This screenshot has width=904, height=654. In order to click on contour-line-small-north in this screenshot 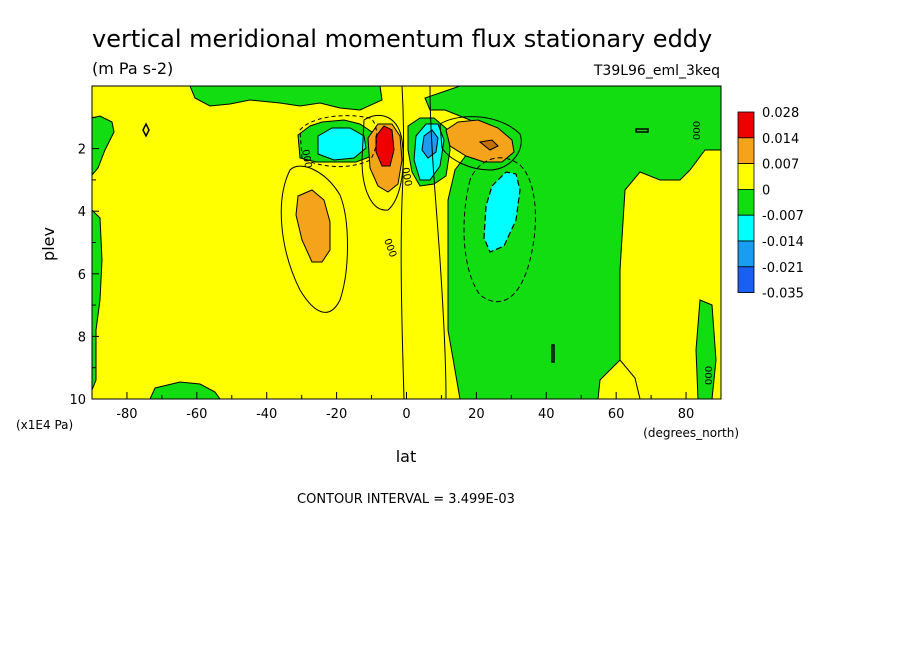, I will do `click(642, 130)`.